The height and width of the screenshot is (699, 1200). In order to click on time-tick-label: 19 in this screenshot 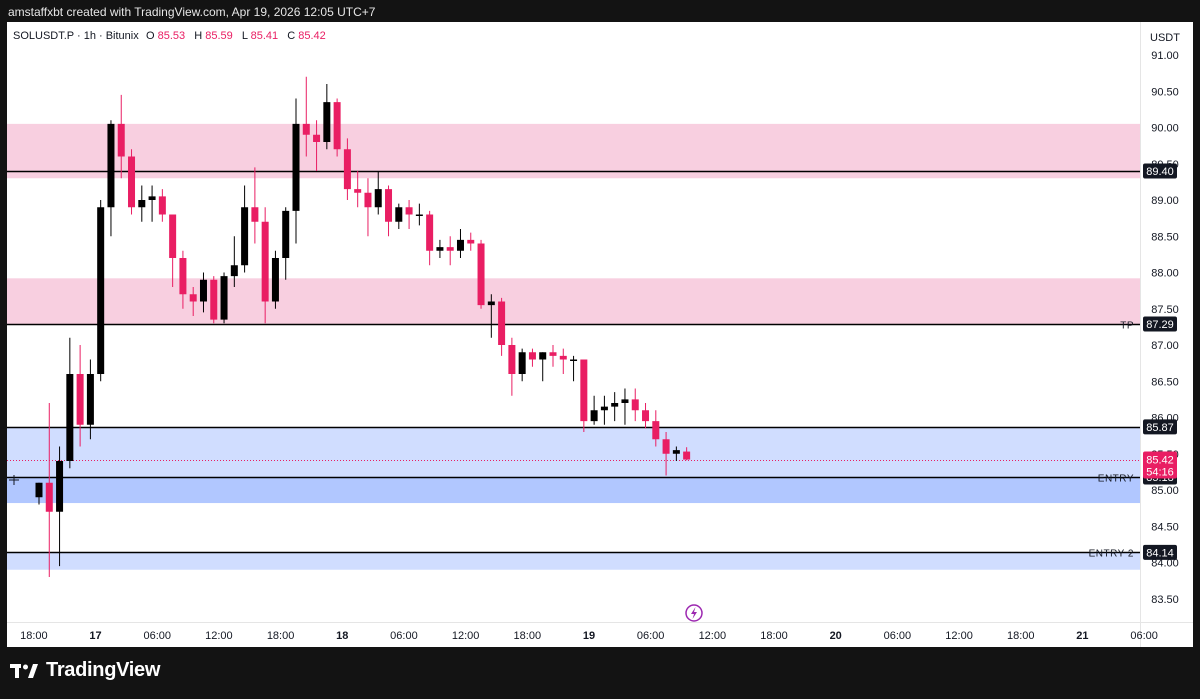, I will do `click(589, 636)`.